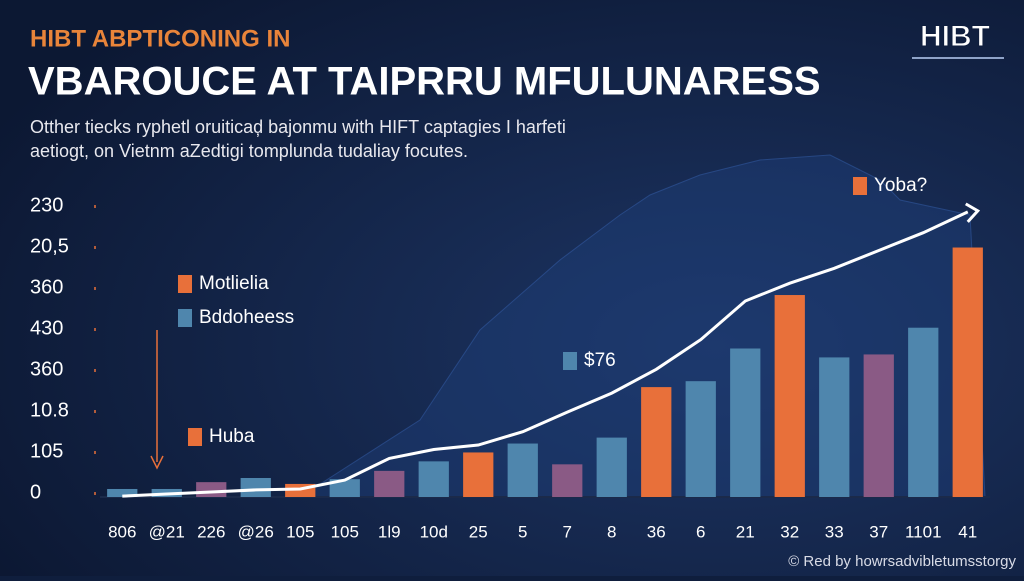  What do you see at coordinates (157, 462) in the screenshot?
I see `arrow-head` at bounding box center [157, 462].